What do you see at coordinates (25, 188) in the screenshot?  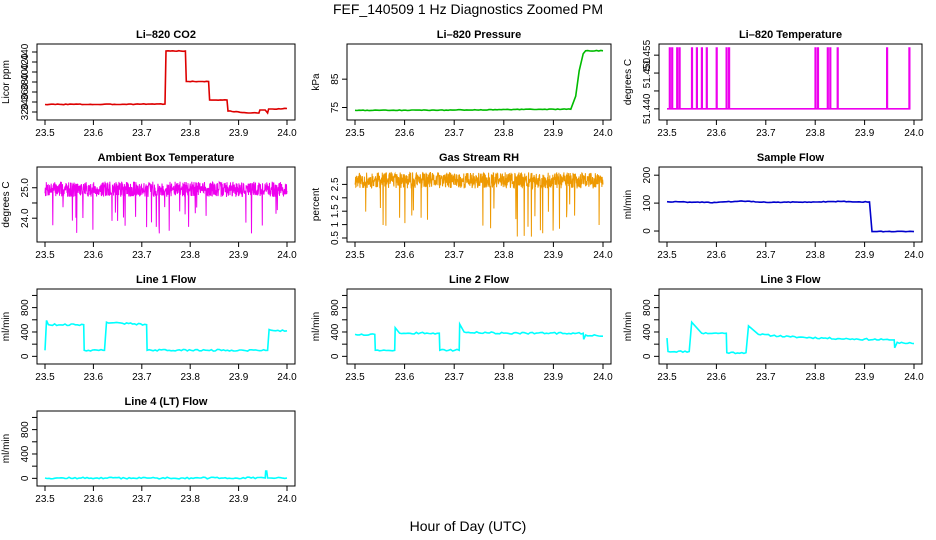 I see `y-tick-label: 25.0` at bounding box center [25, 188].